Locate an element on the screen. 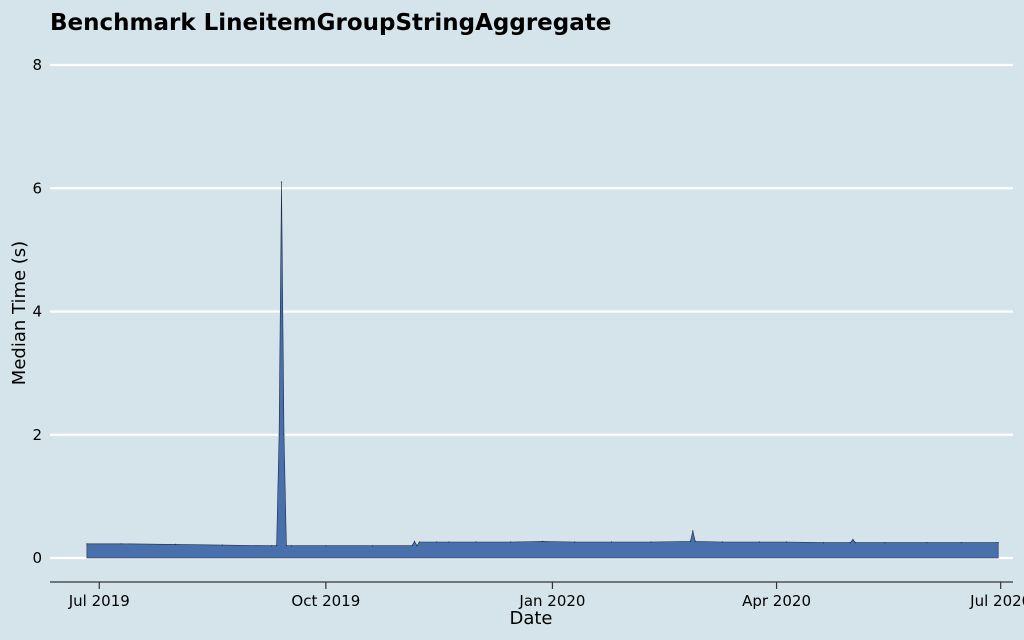 This screenshot has width=1024, height=640. y-tick-labels: 0 2 4 6 8 is located at coordinates (37, 311).